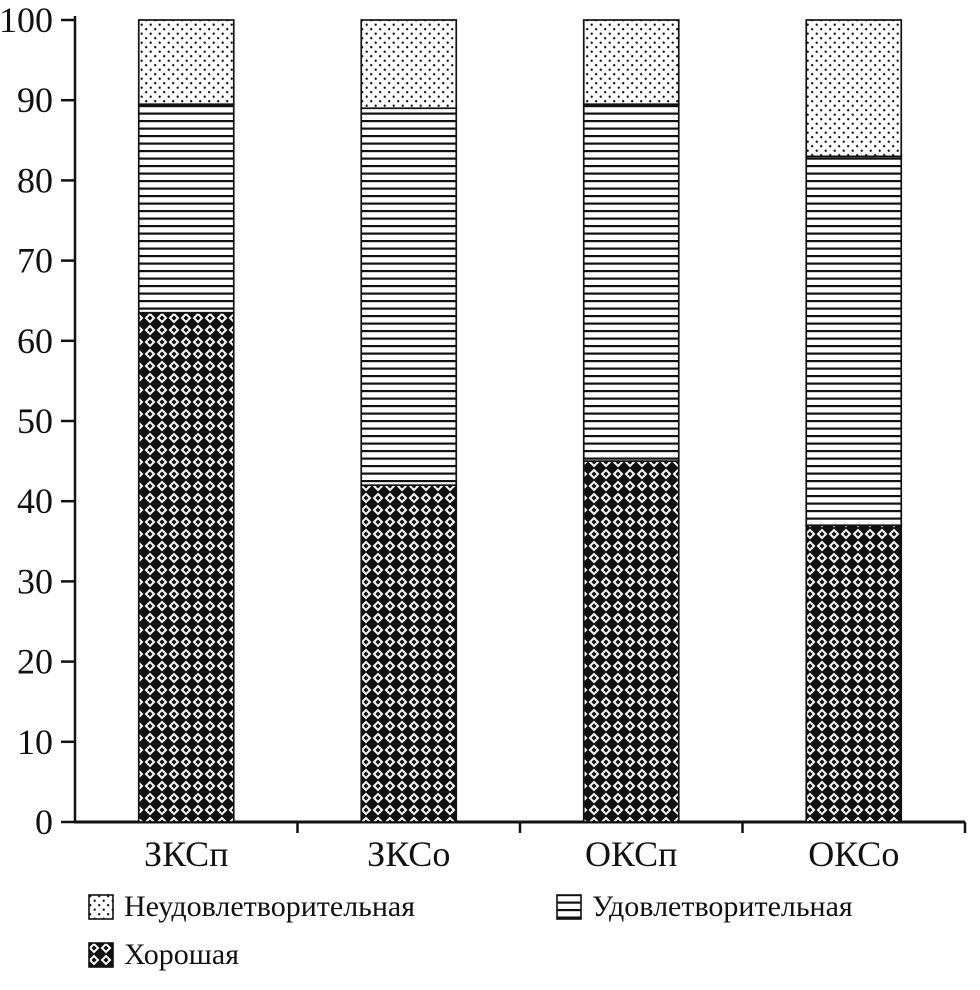  I want to click on legend-item-good: Хорошая, so click(163, 955).